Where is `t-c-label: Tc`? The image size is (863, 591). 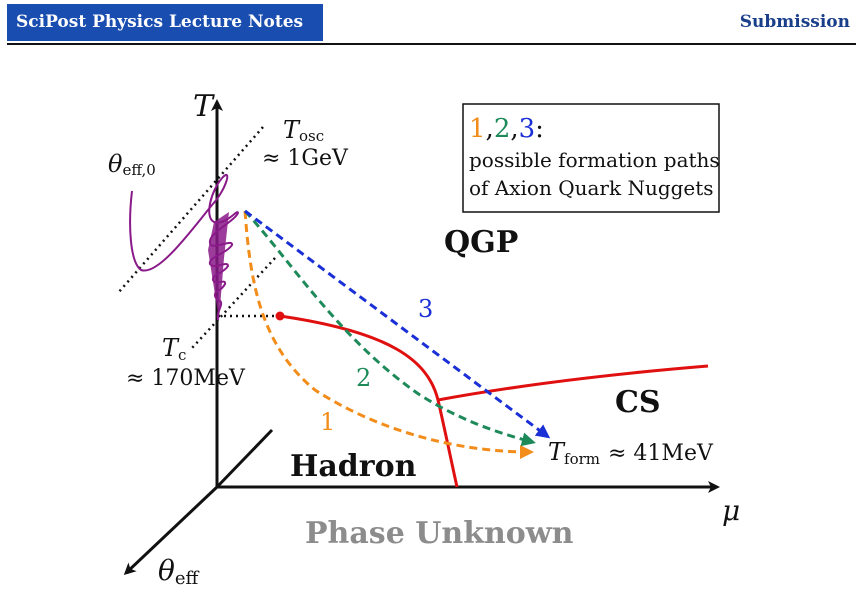 t-c-label: Tc is located at coordinates (174, 349).